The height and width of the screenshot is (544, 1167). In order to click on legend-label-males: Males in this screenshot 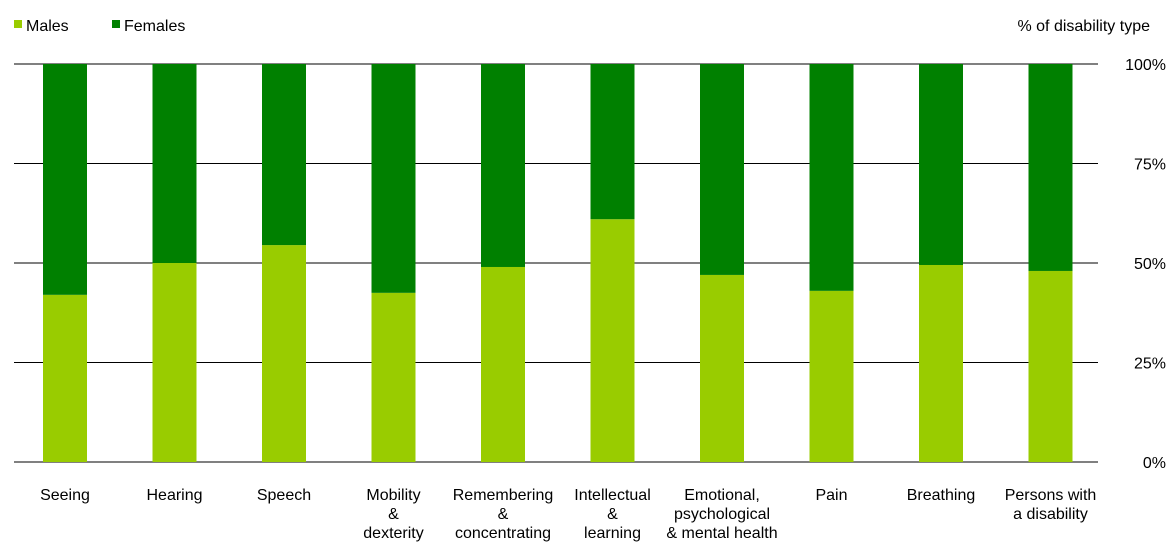, I will do `click(47, 26)`.